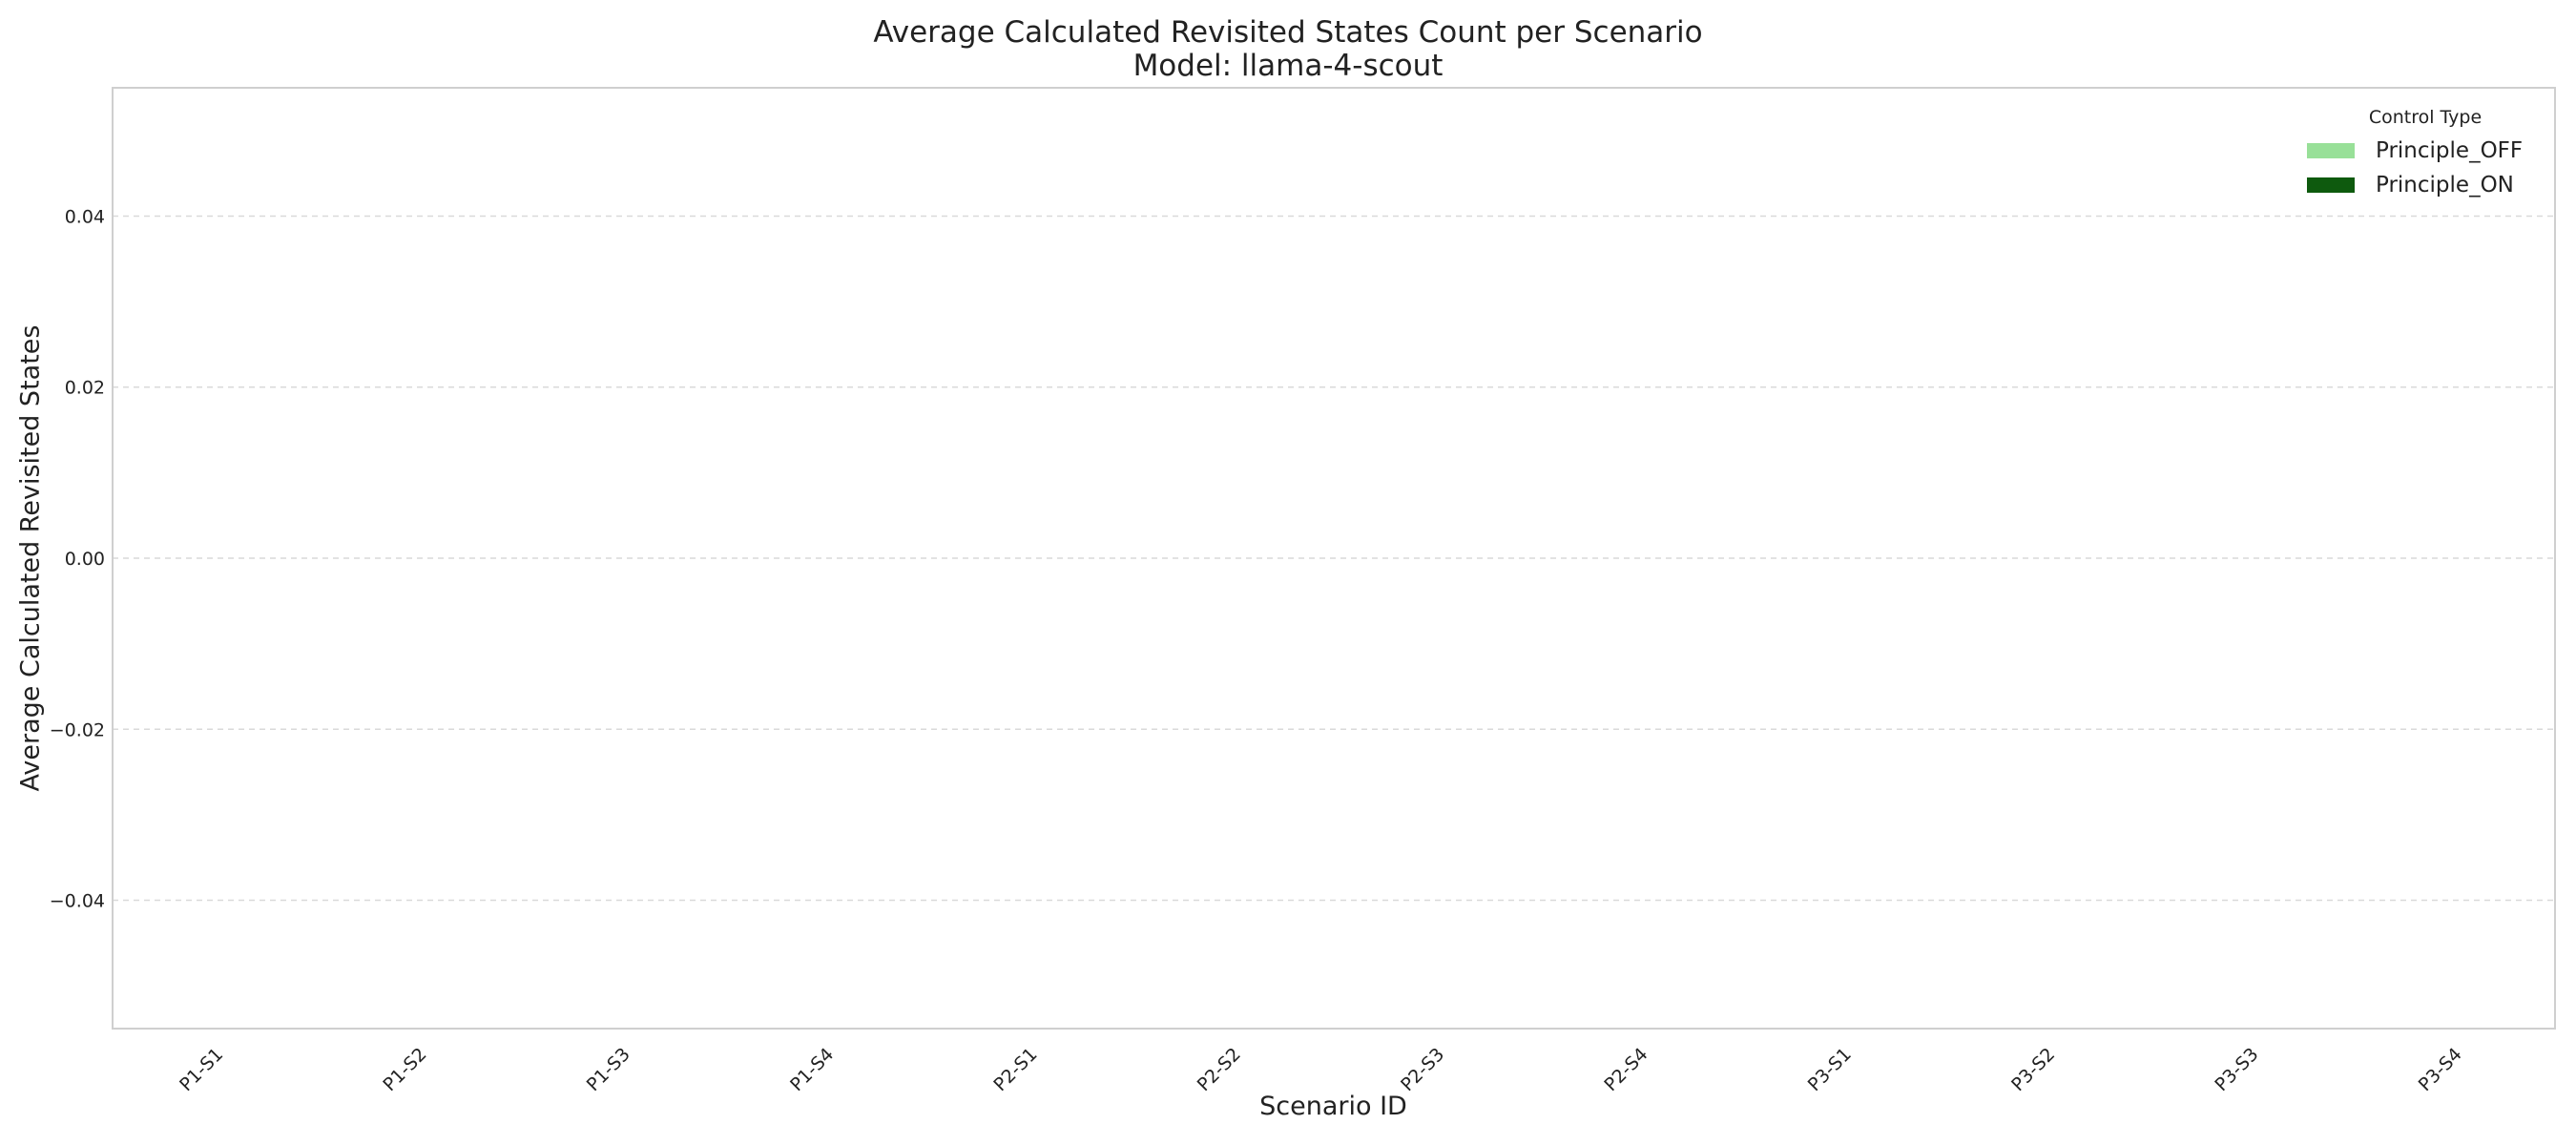 This screenshot has width=2576, height=1145. I want to click on x-tick-label: P2-S2, so click(1219, 1069).